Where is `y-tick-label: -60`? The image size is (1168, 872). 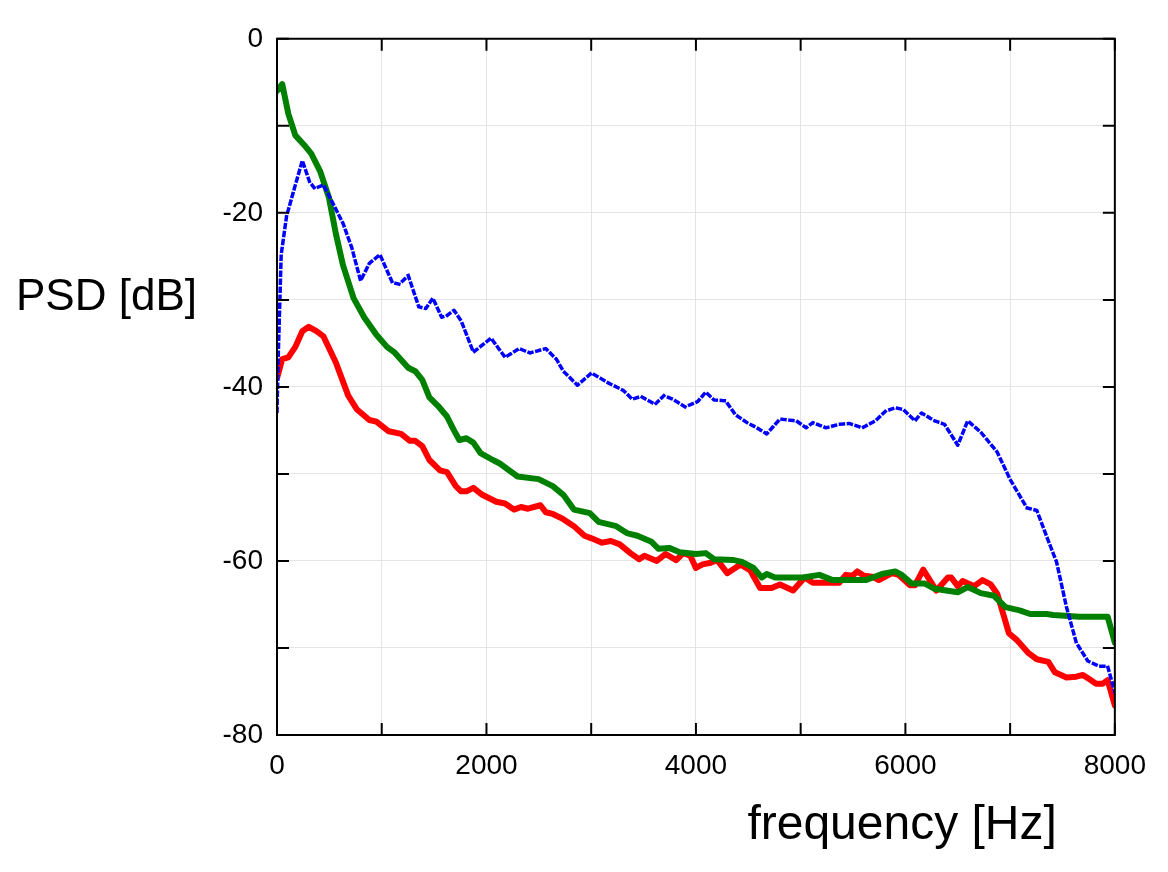
y-tick-label: -60 is located at coordinates (242, 559).